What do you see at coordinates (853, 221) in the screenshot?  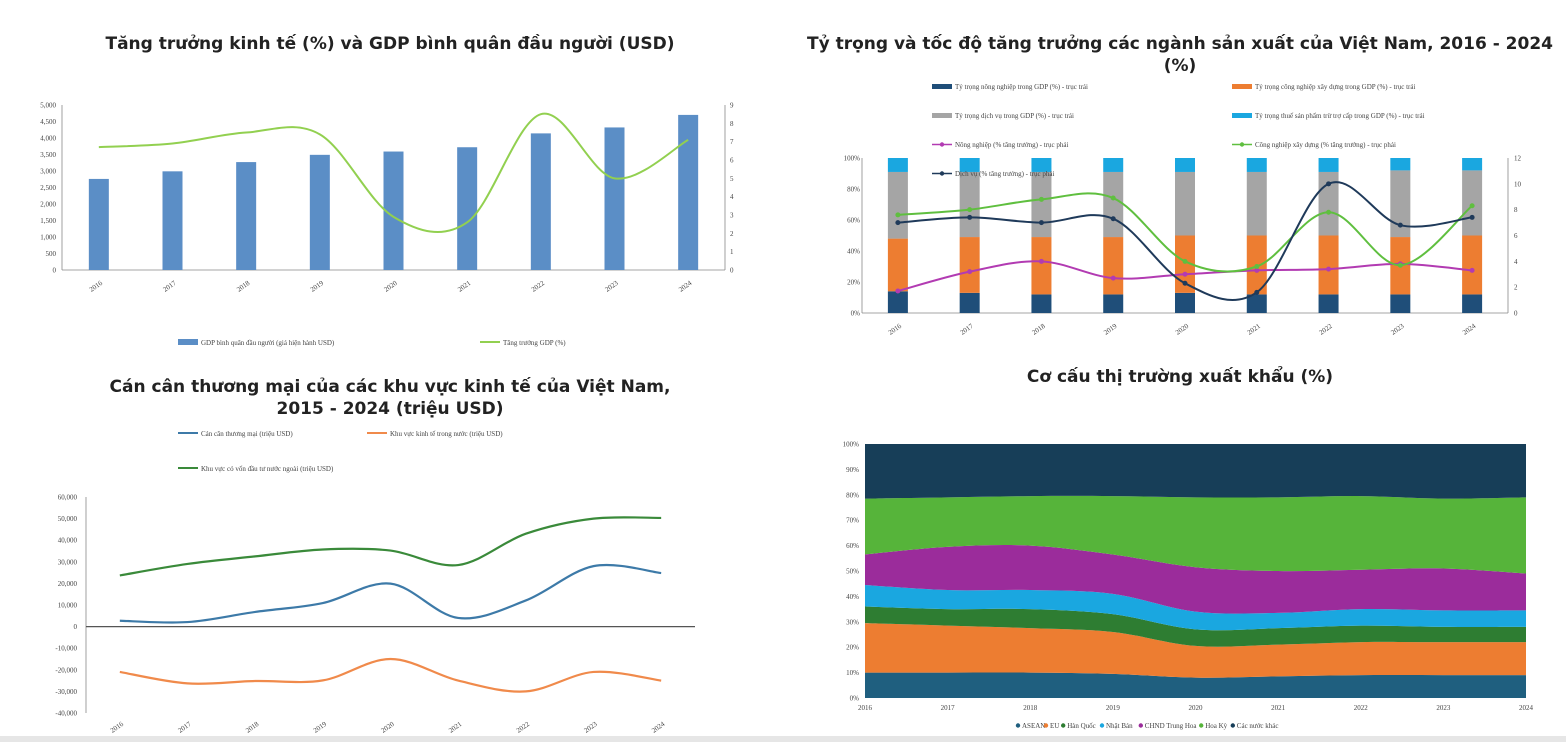 I see `y-left-tick-label: 60%` at bounding box center [853, 221].